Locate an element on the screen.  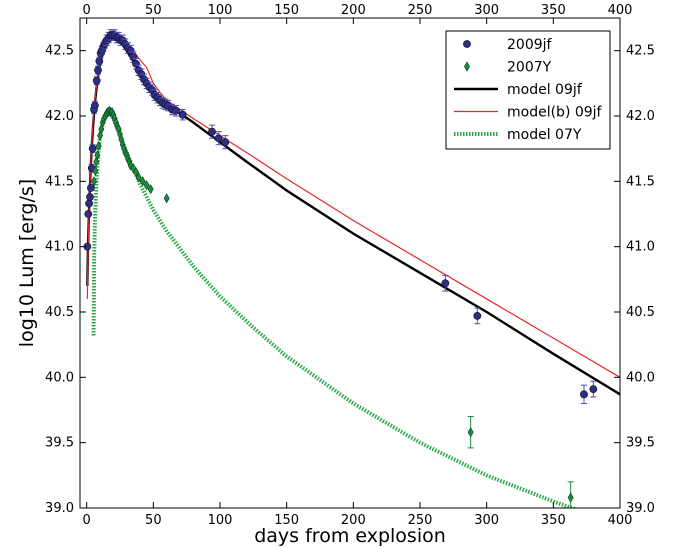
legend-label-2007y: 2007Y is located at coordinates (529, 68).